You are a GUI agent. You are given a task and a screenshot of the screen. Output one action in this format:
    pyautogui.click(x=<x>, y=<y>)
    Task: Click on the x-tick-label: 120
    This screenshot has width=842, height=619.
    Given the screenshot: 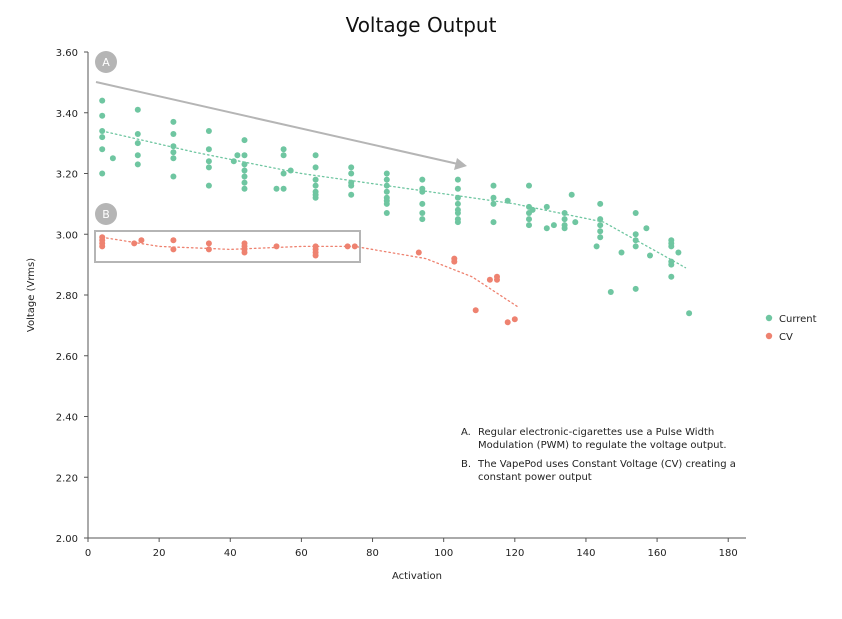 What is the action you would take?
    pyautogui.click(x=514, y=553)
    